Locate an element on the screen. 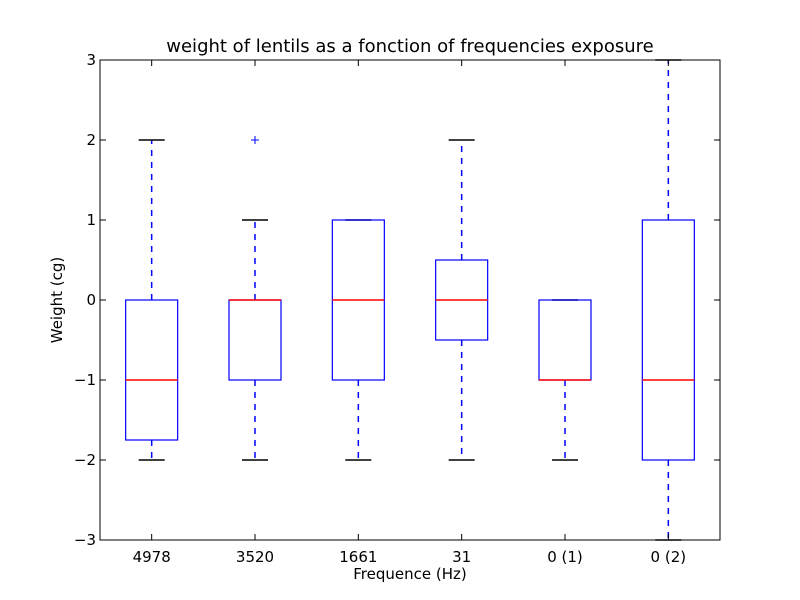  x-axis-label: Frequence (Hz) is located at coordinates (409, 574).